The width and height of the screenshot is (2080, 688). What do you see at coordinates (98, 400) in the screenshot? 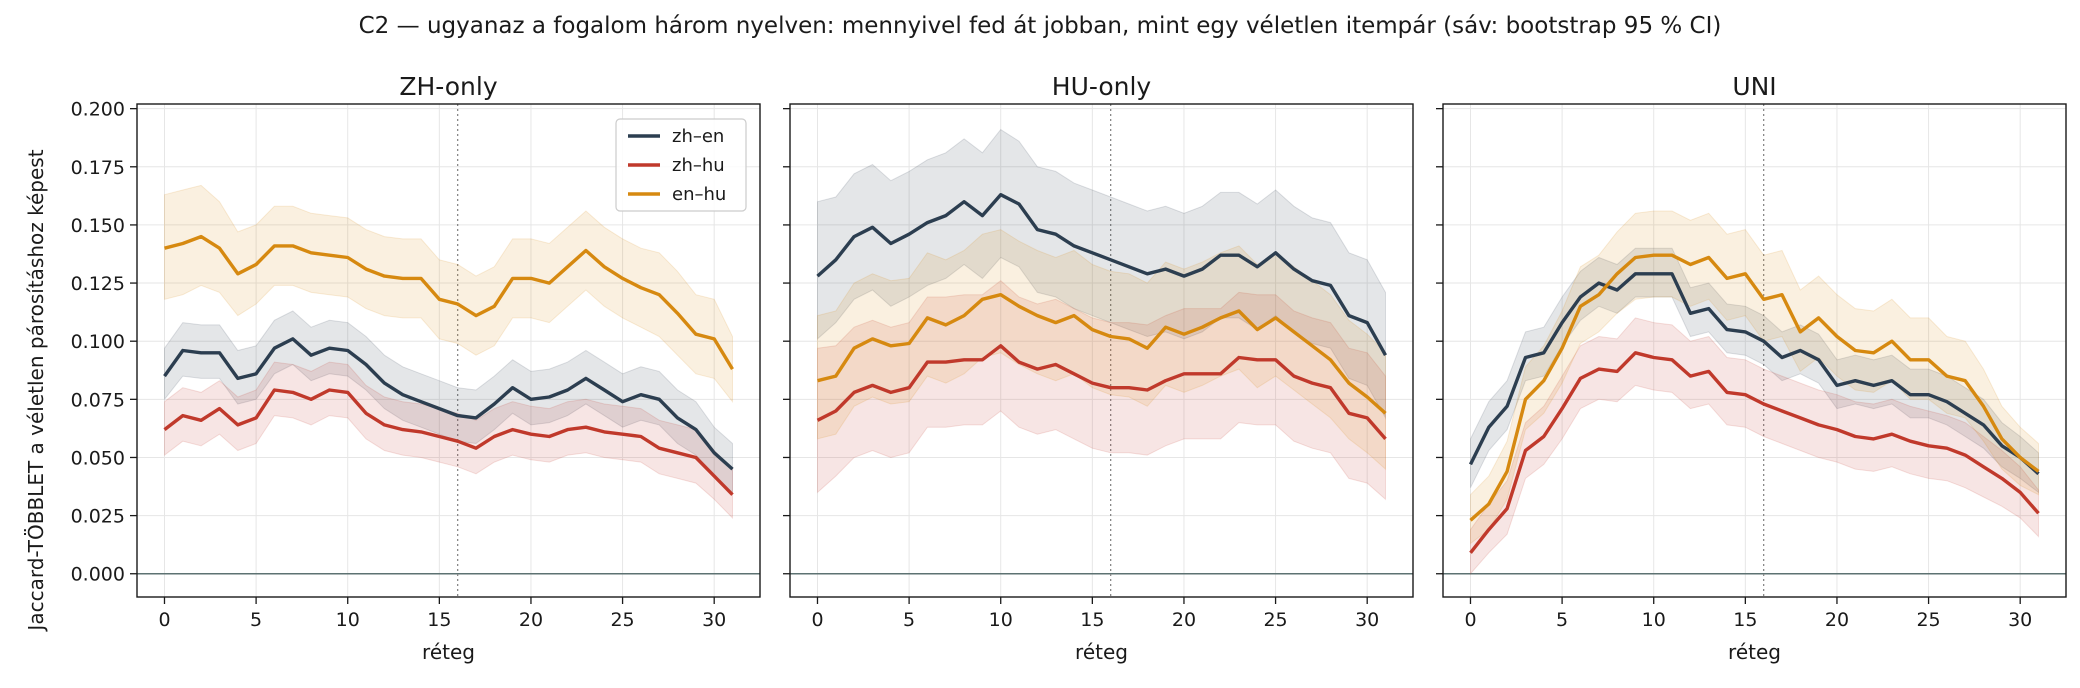
I see `y-tick-label: 0.075` at bounding box center [98, 400].